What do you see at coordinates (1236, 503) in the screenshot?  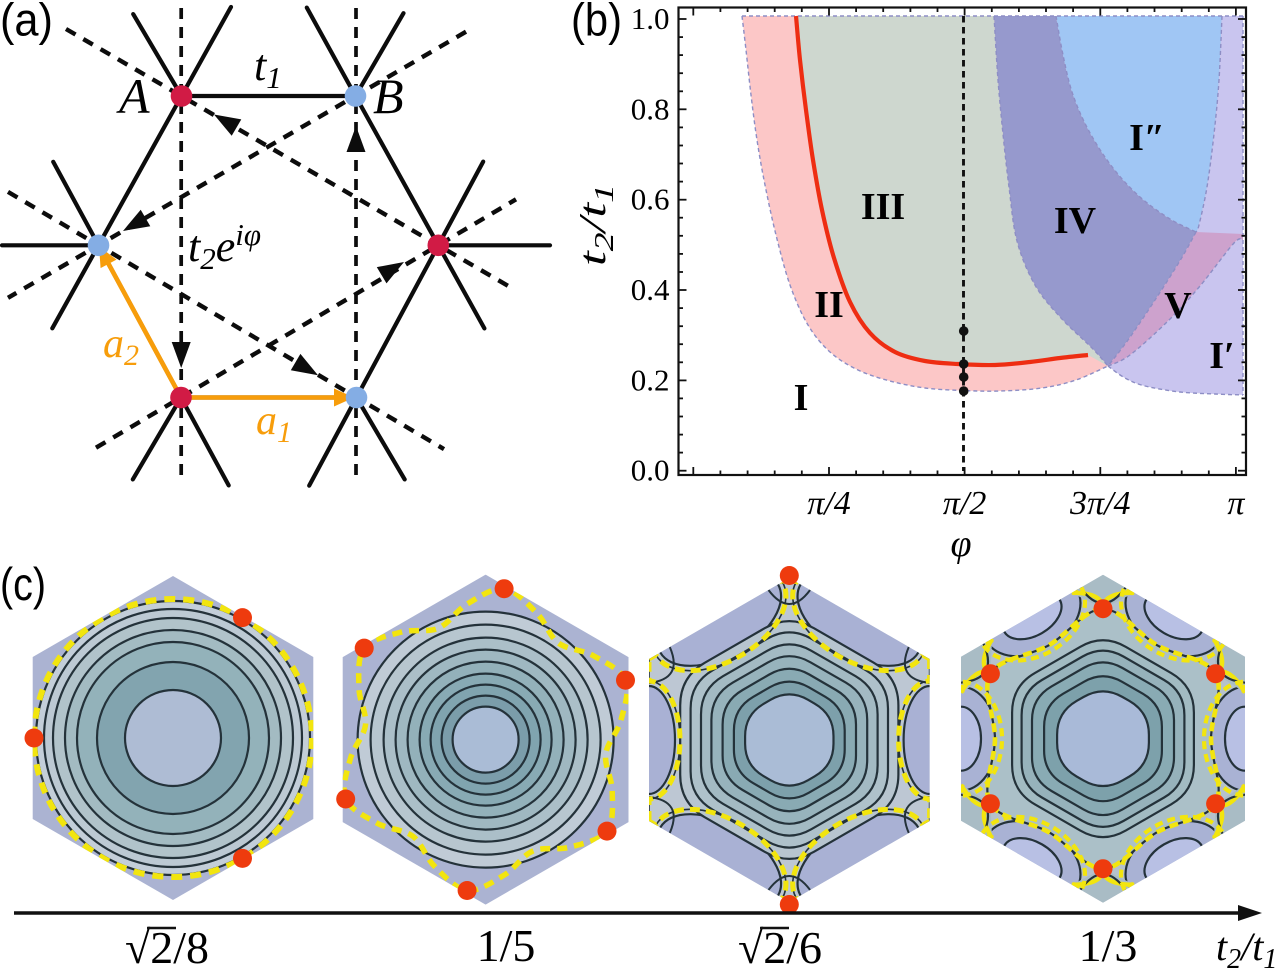 I see `svg-text: π` at bounding box center [1236, 503].